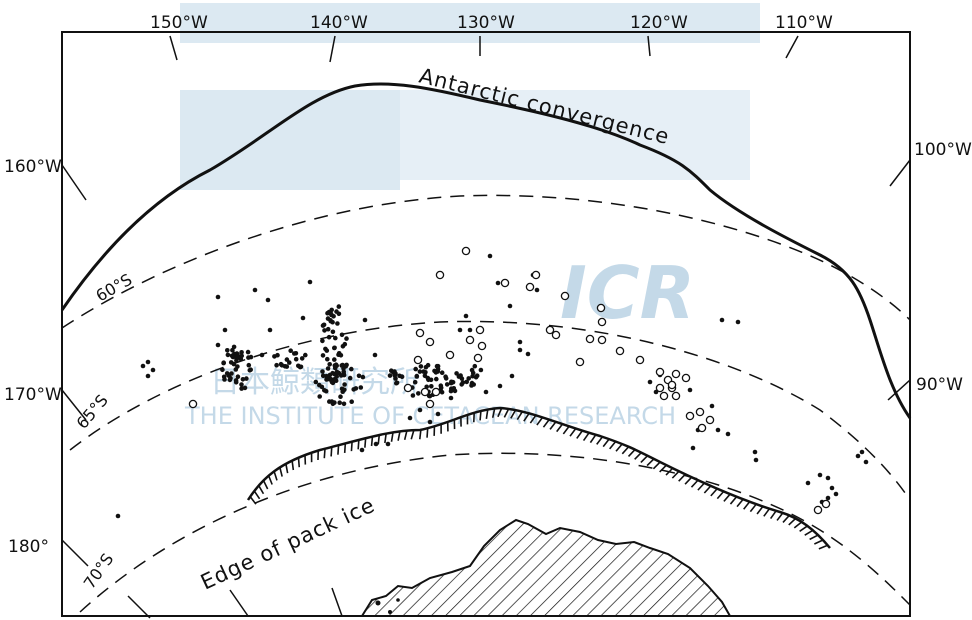  What do you see at coordinates (804, 23) in the screenshot?
I see `lon-label-110w: 110°W` at bounding box center [804, 23].